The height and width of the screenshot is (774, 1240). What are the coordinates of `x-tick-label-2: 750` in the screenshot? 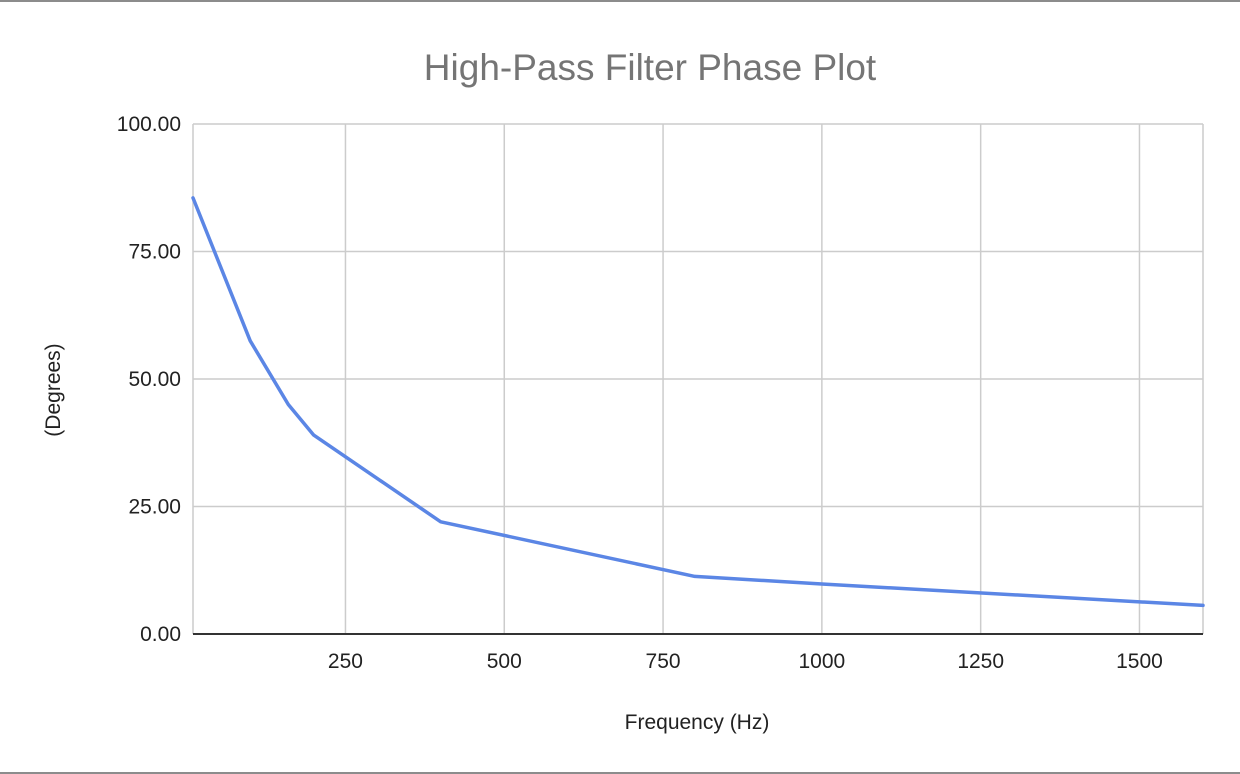 It's located at (663, 661).